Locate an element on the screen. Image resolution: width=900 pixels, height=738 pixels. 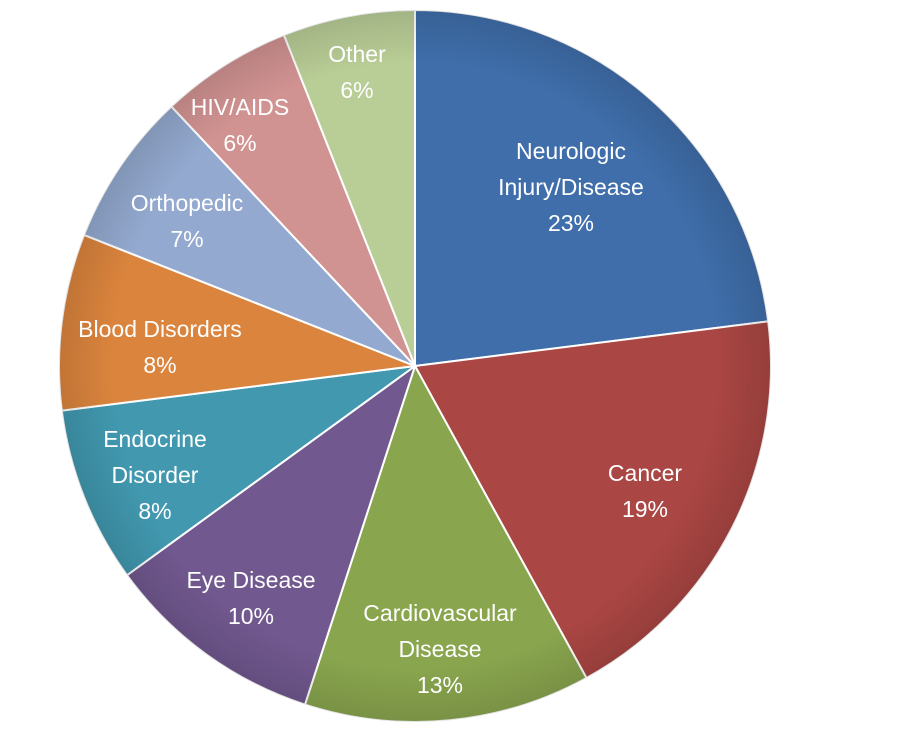
pie-slice-label-4: Endocrine Disorder 8% is located at coordinates (155, 475).